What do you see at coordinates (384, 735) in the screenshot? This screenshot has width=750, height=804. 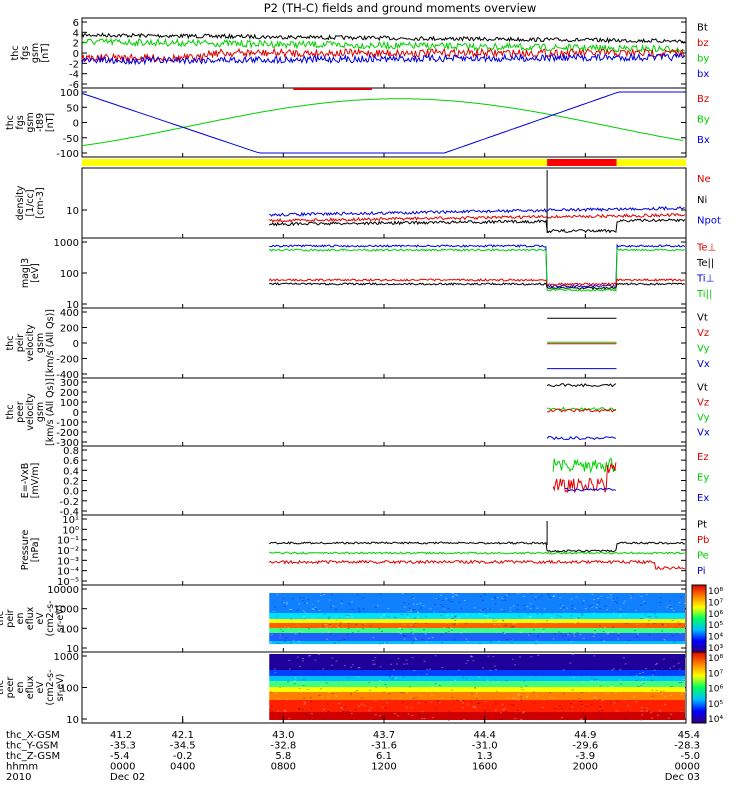 I see `xrow-value: 43.7` at bounding box center [384, 735].